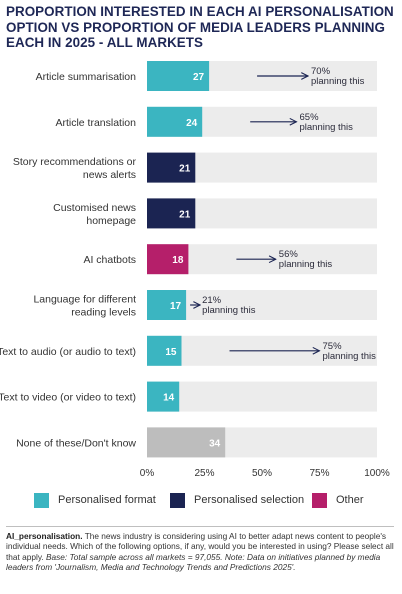  I want to click on divider, so click(200, 526).